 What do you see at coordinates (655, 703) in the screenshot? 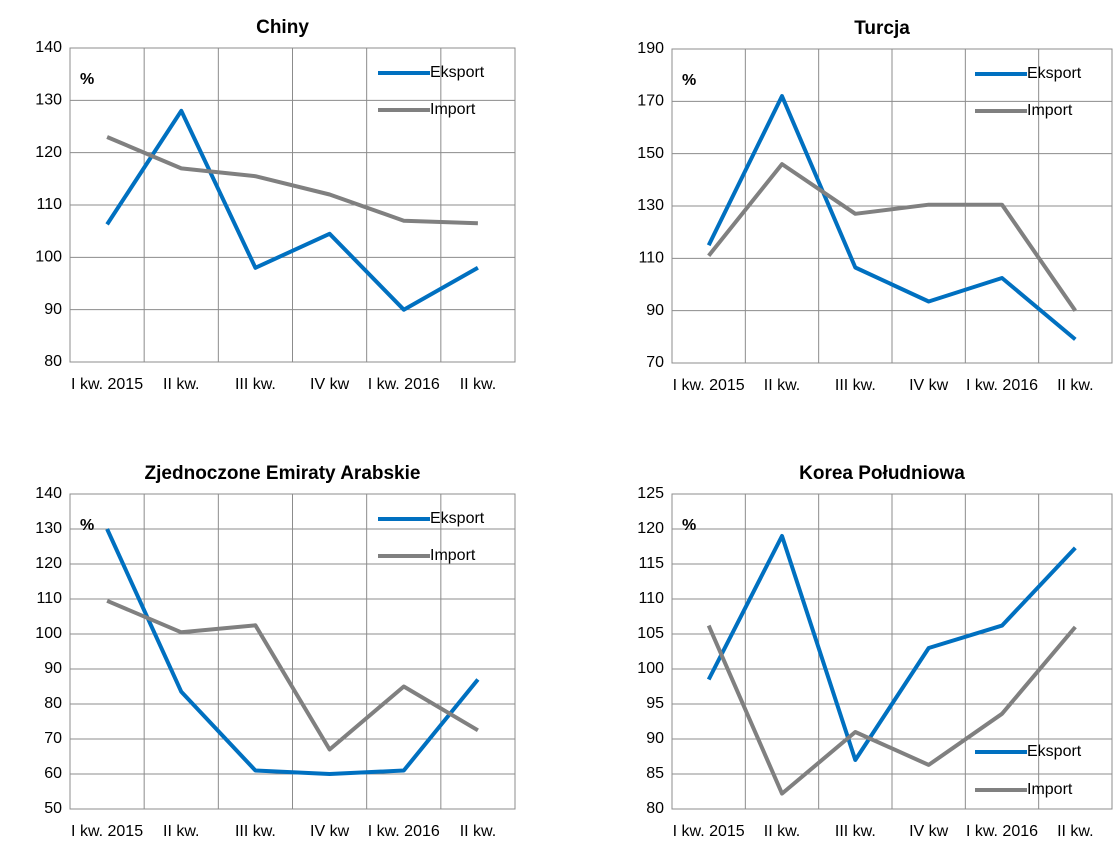
I see `y-tick-label: 95` at bounding box center [655, 703].